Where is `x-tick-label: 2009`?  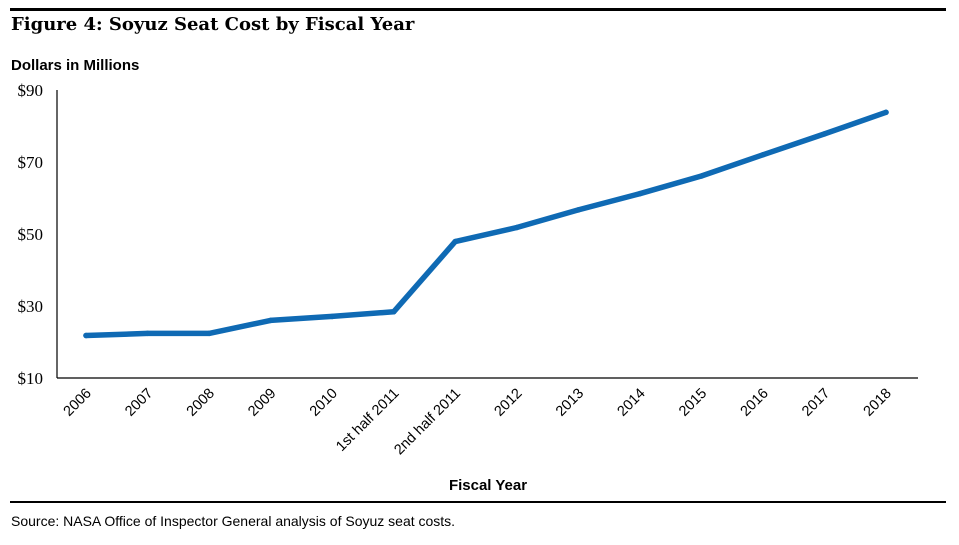
x-tick-label: 2009 is located at coordinates (262, 403).